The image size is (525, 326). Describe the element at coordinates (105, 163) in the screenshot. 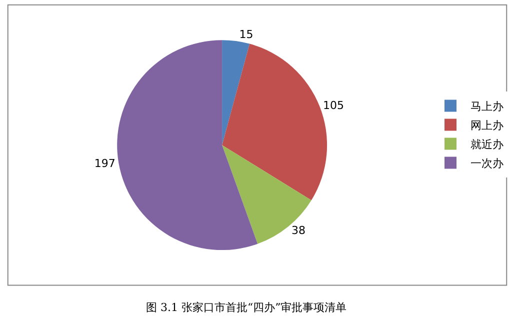

I see `data-label: 197` at that location.